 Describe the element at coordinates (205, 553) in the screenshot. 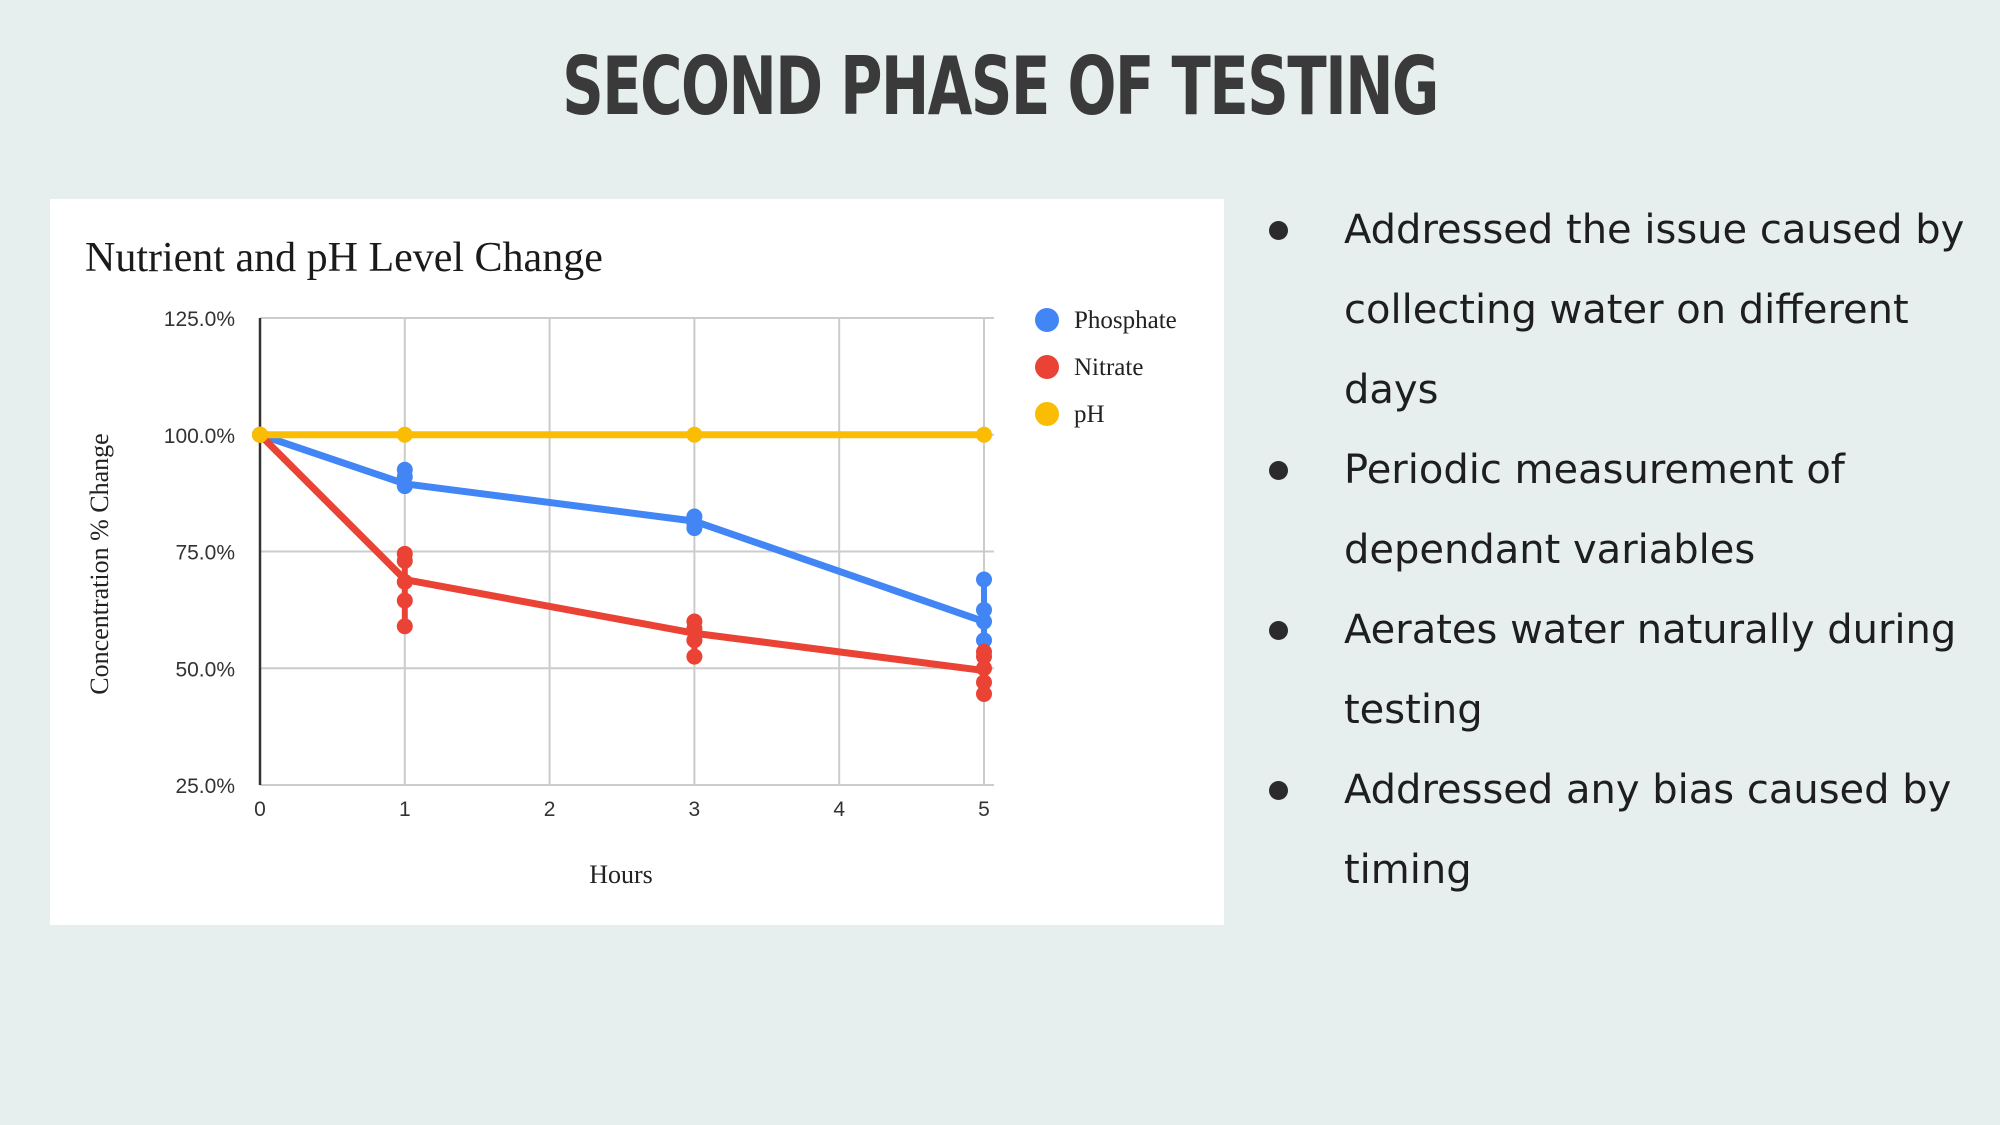

I see `y-tick-label: 75.0%` at that location.